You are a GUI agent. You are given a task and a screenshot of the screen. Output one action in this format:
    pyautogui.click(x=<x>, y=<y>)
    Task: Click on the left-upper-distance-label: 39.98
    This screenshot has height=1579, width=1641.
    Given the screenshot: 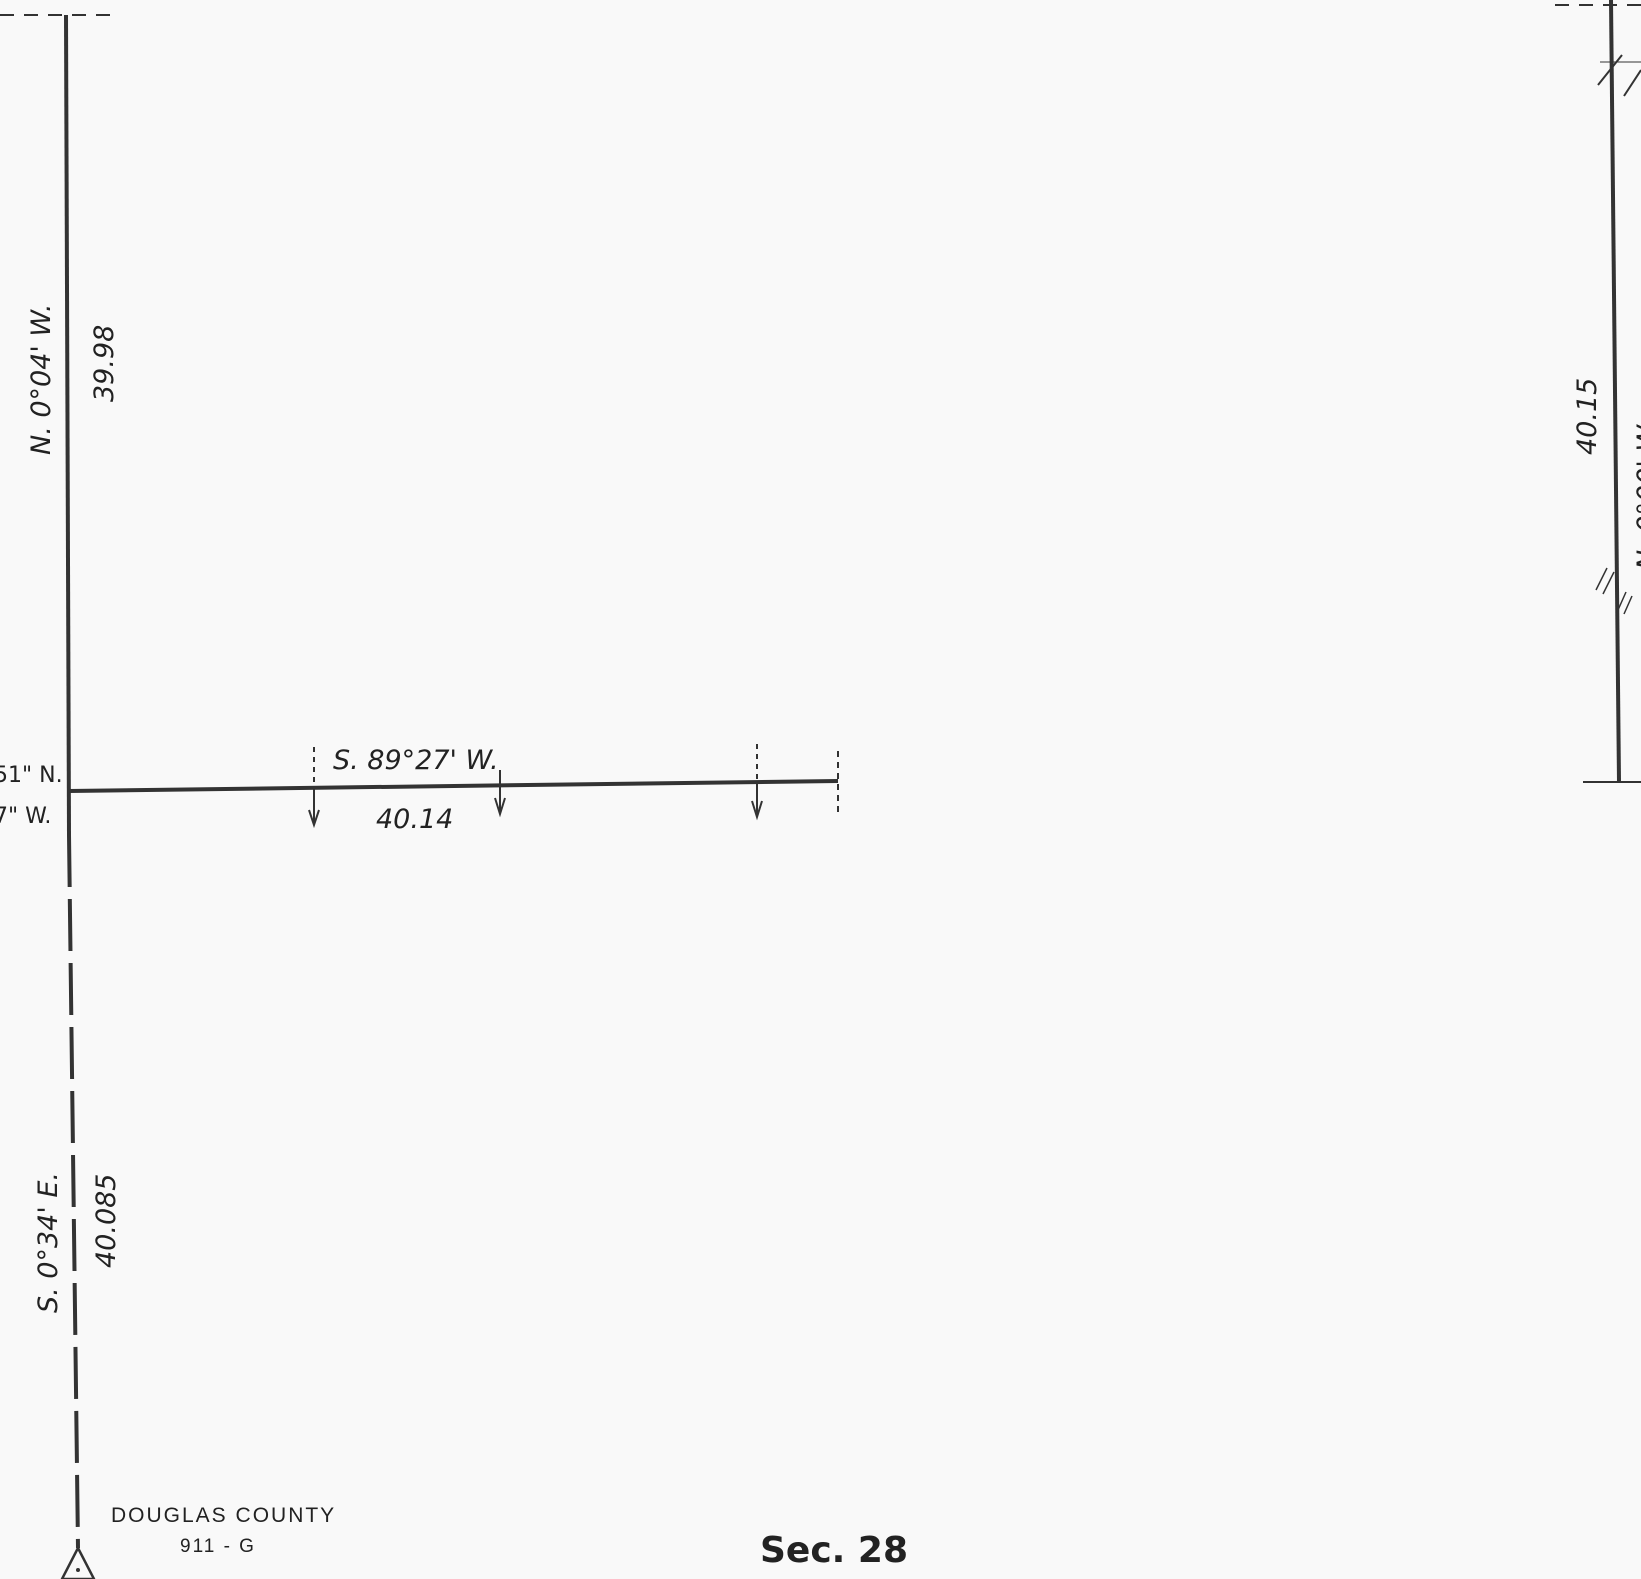 What is the action you would take?
    pyautogui.click(x=104, y=363)
    